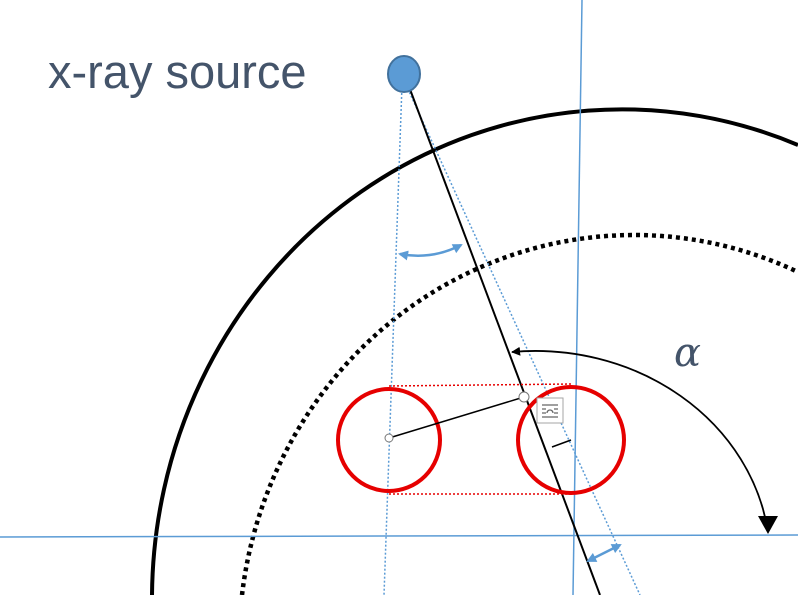 This screenshot has height=595, width=798. Describe the element at coordinates (177, 71) in the screenshot. I see `xray-source-label: x-ray source` at that location.